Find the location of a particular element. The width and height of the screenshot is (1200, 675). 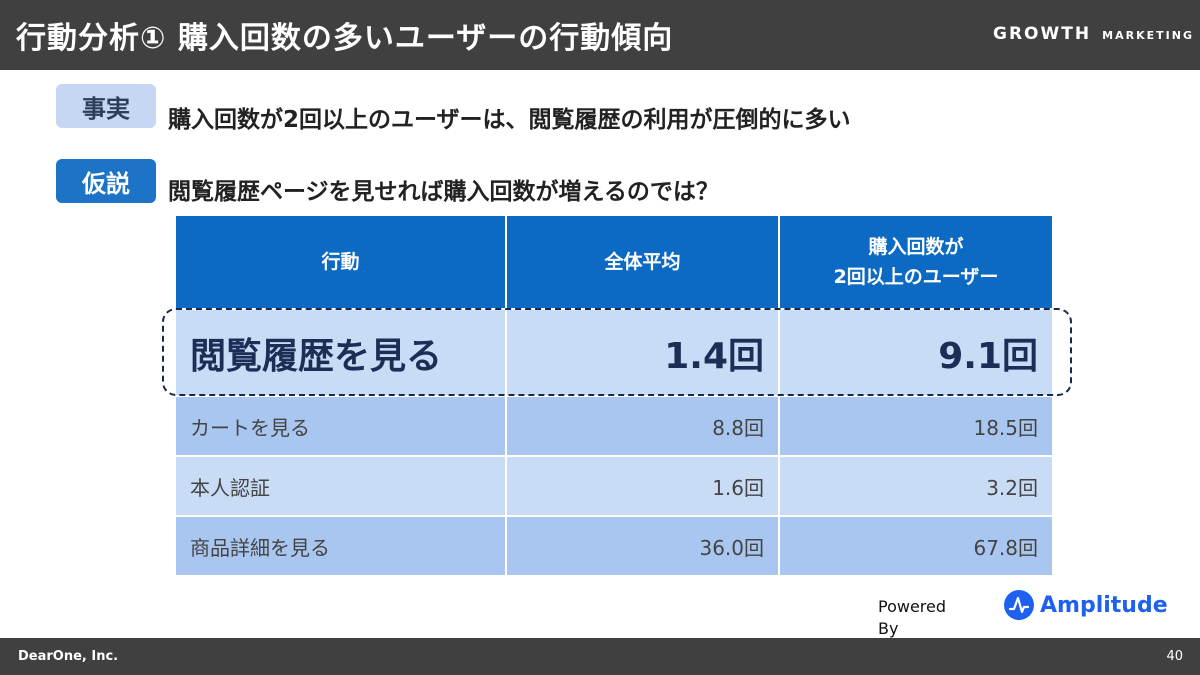

header-repeat-line2: 2回以上のユーザー is located at coordinates (916, 277).